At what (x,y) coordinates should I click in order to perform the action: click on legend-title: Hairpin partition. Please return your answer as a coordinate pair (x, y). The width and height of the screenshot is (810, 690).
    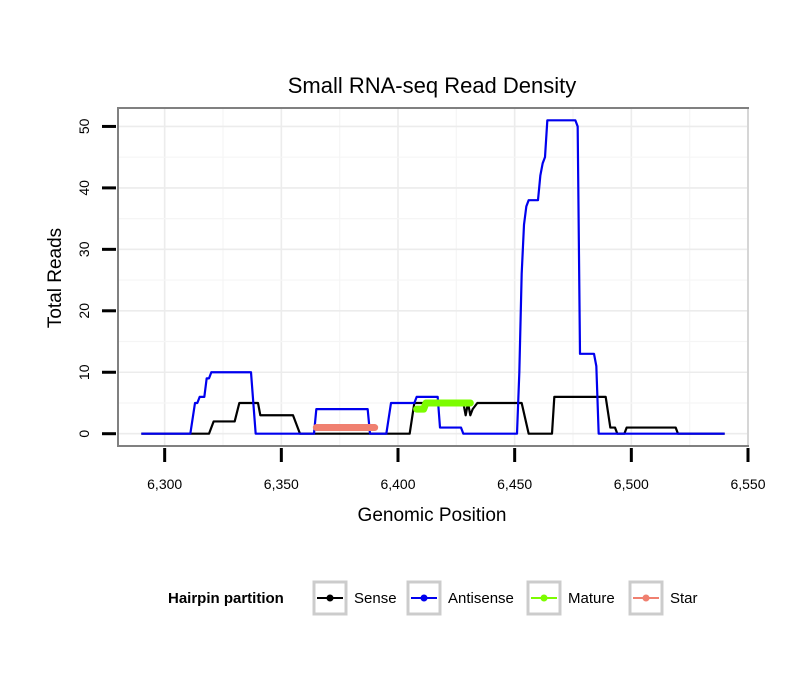
    Looking at the image, I should click on (226, 598).